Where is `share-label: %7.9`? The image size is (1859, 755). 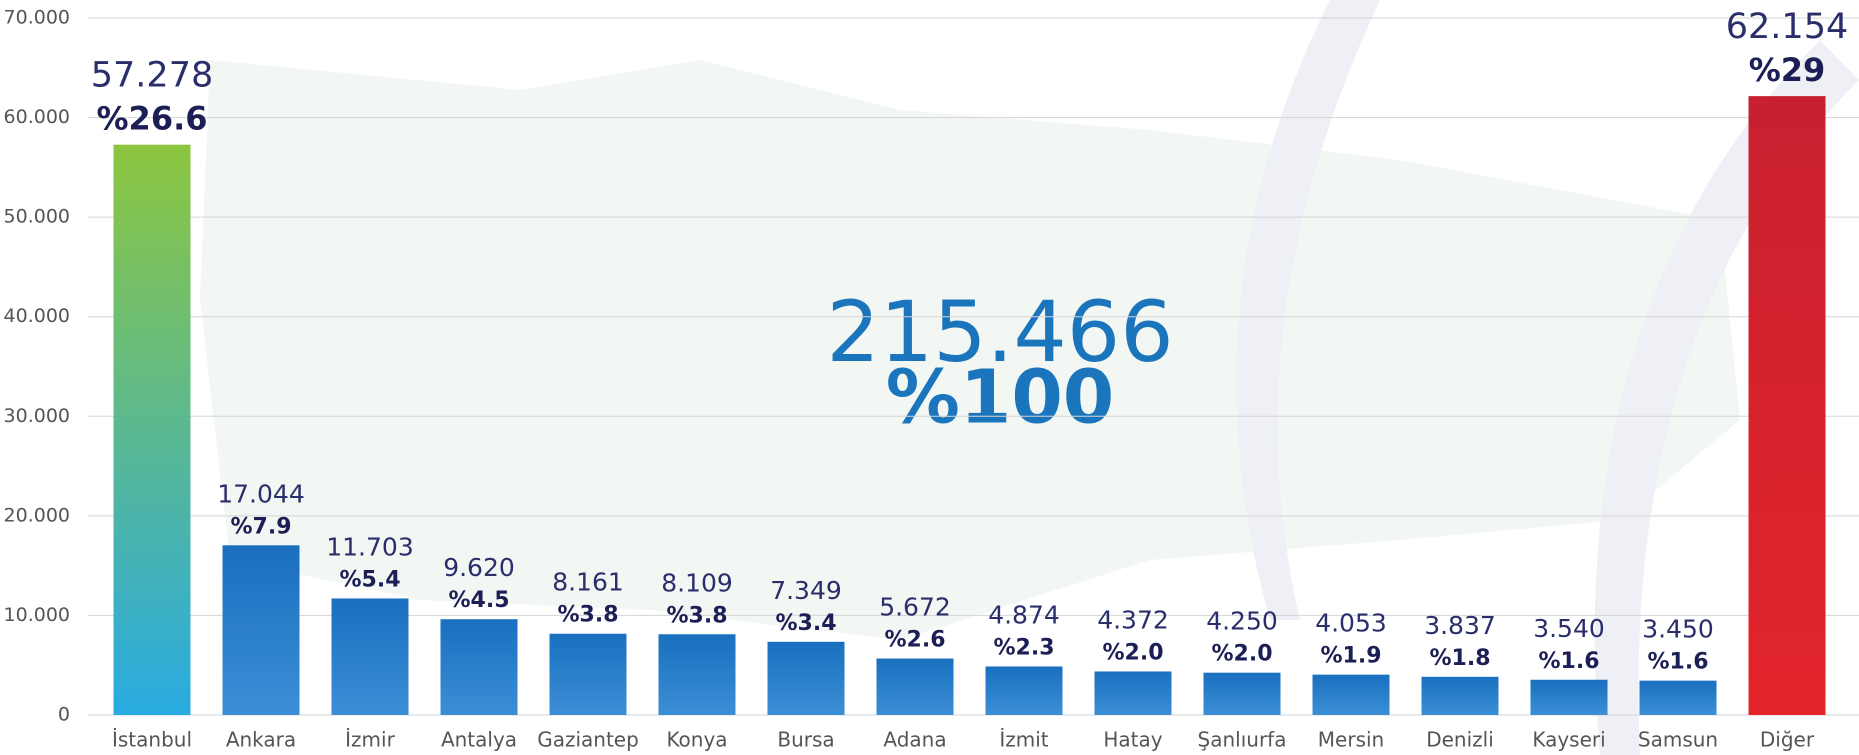
share-label: %7.9 is located at coordinates (260, 526).